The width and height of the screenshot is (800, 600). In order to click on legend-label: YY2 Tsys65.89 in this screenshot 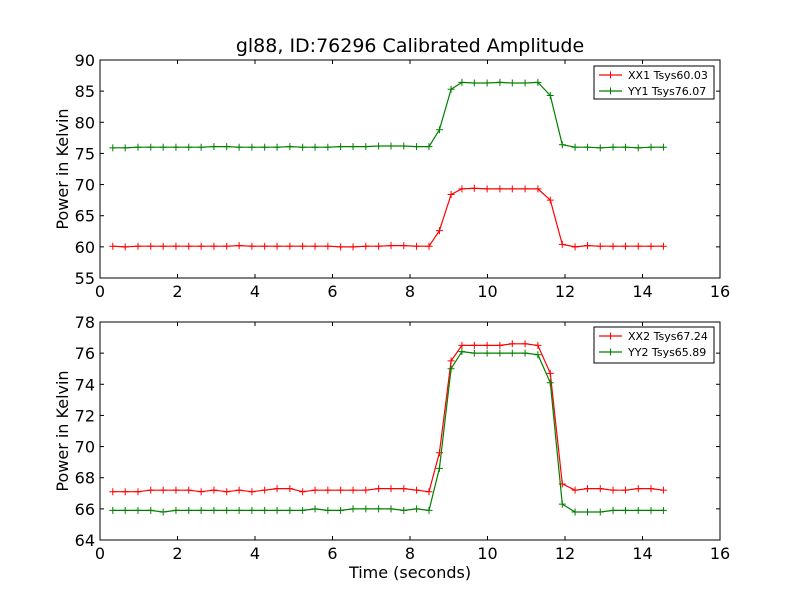, I will do `click(666, 352)`.